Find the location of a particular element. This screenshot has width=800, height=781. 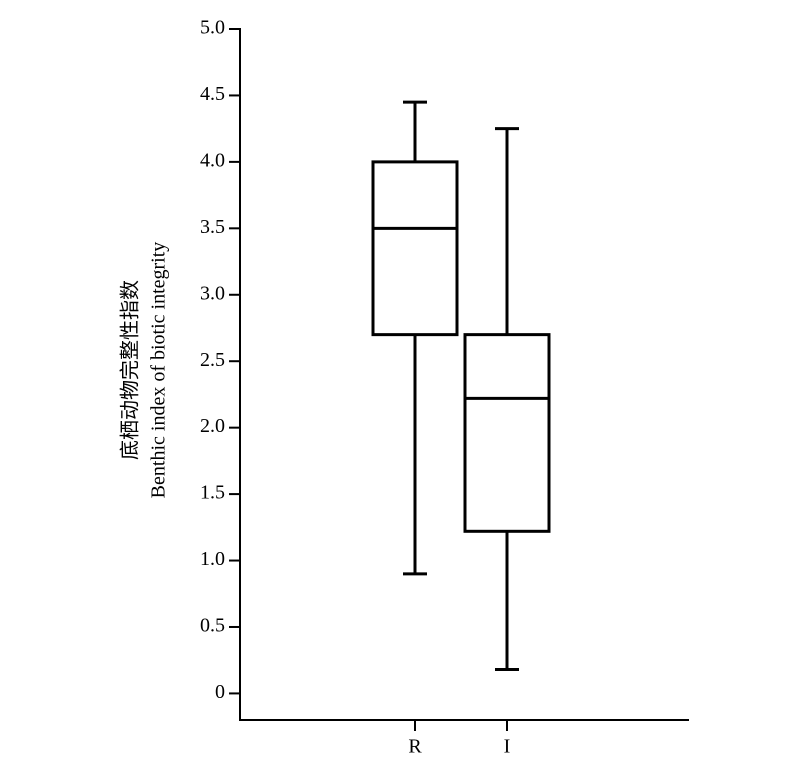

y-tick-label: 4.0 is located at coordinates (212, 160).